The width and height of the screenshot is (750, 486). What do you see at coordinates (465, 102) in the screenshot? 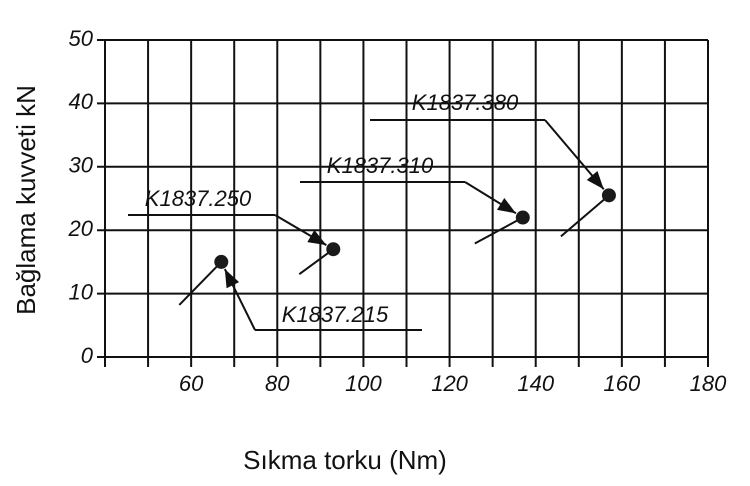
I see `point-label: K1837.380` at bounding box center [465, 102].